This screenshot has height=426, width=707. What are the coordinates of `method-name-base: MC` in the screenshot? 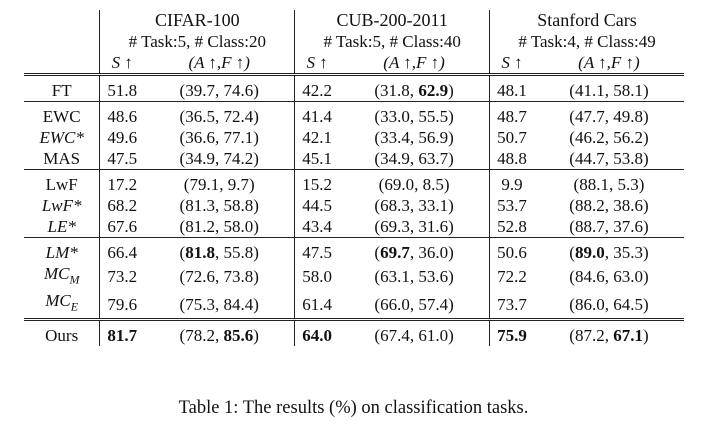 It's located at (56, 273).